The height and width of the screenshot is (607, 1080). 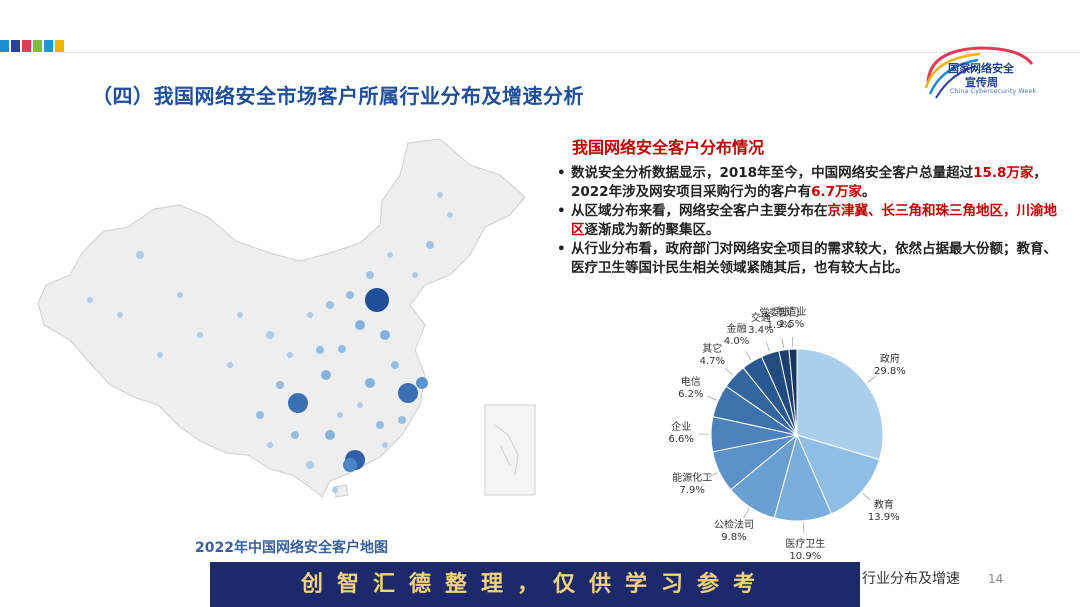 I want to click on footer-band, so click(x=535, y=584).